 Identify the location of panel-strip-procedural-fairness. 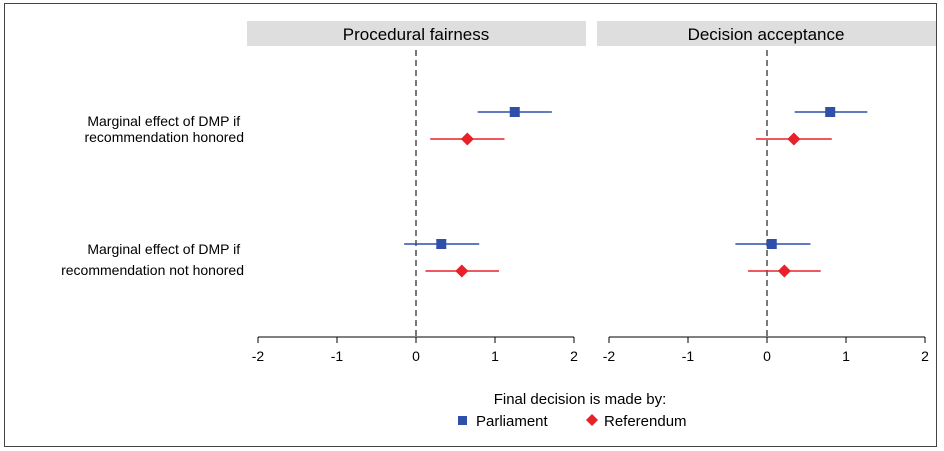
(416, 33).